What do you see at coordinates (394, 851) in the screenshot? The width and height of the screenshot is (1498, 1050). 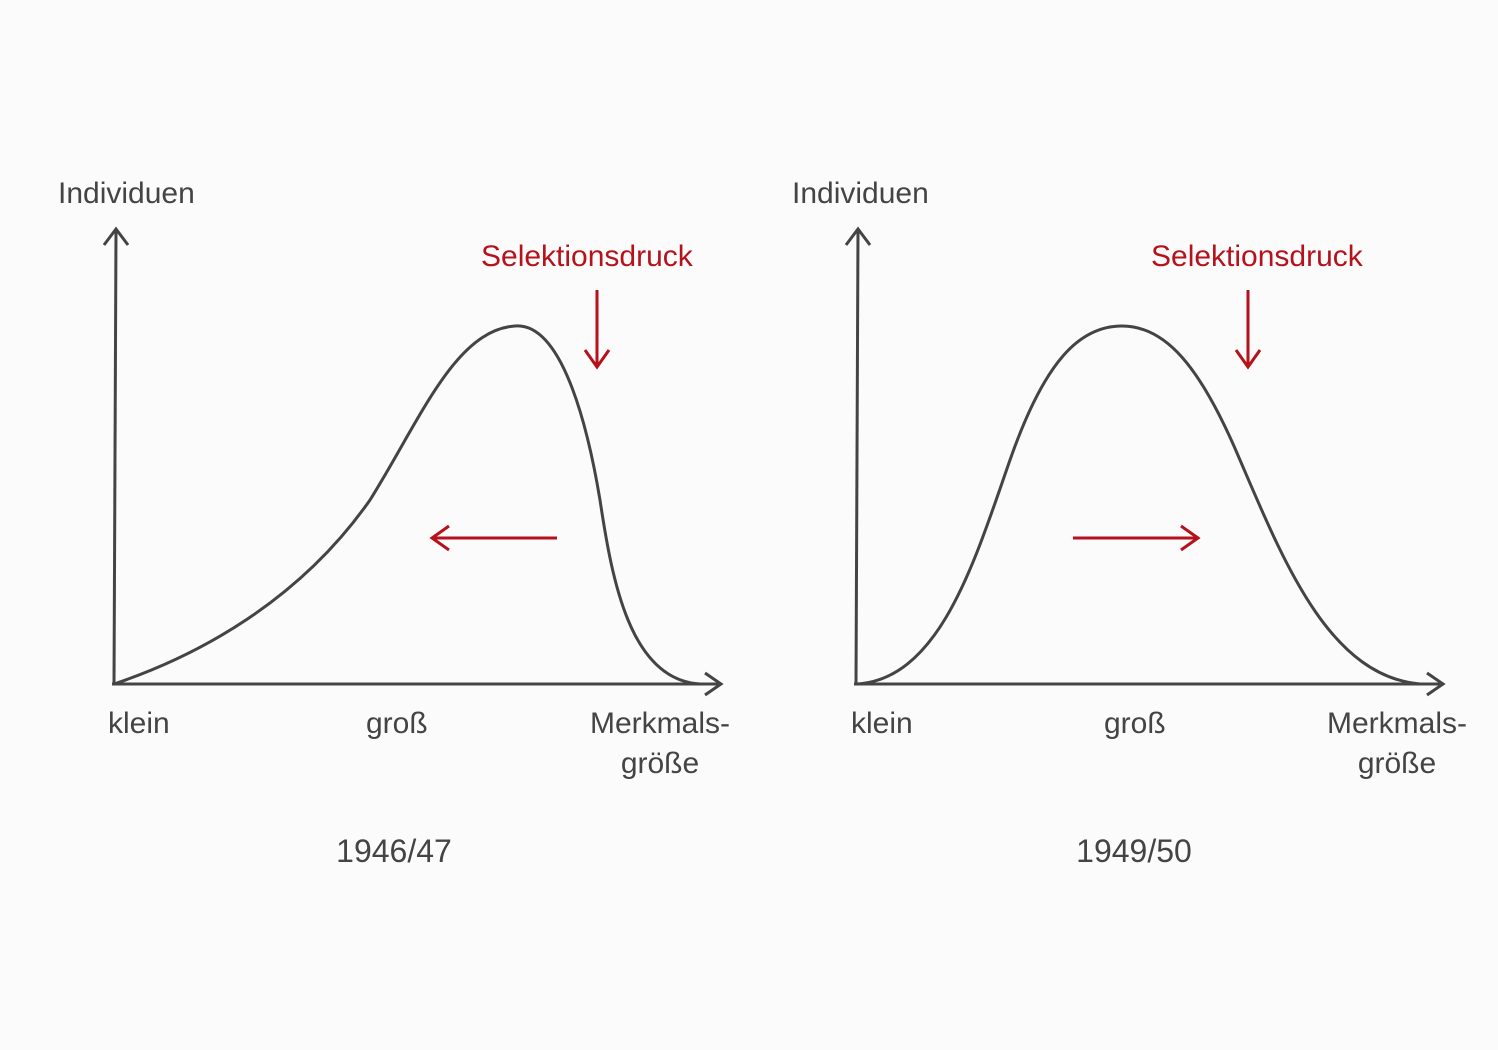 I see `period-label: 1946/47` at bounding box center [394, 851].